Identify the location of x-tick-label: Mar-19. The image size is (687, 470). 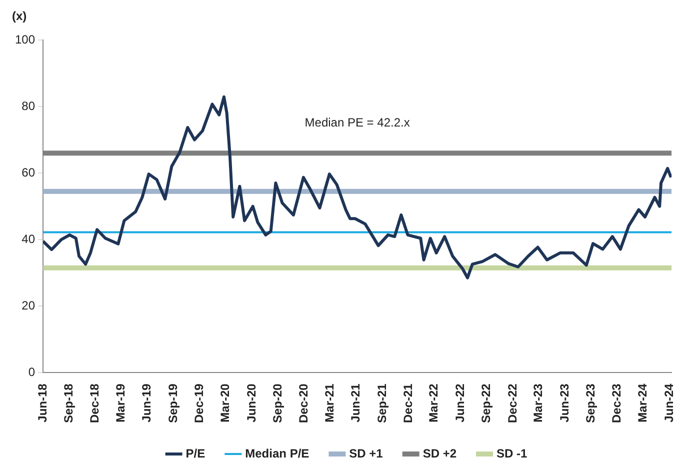
(120, 402).